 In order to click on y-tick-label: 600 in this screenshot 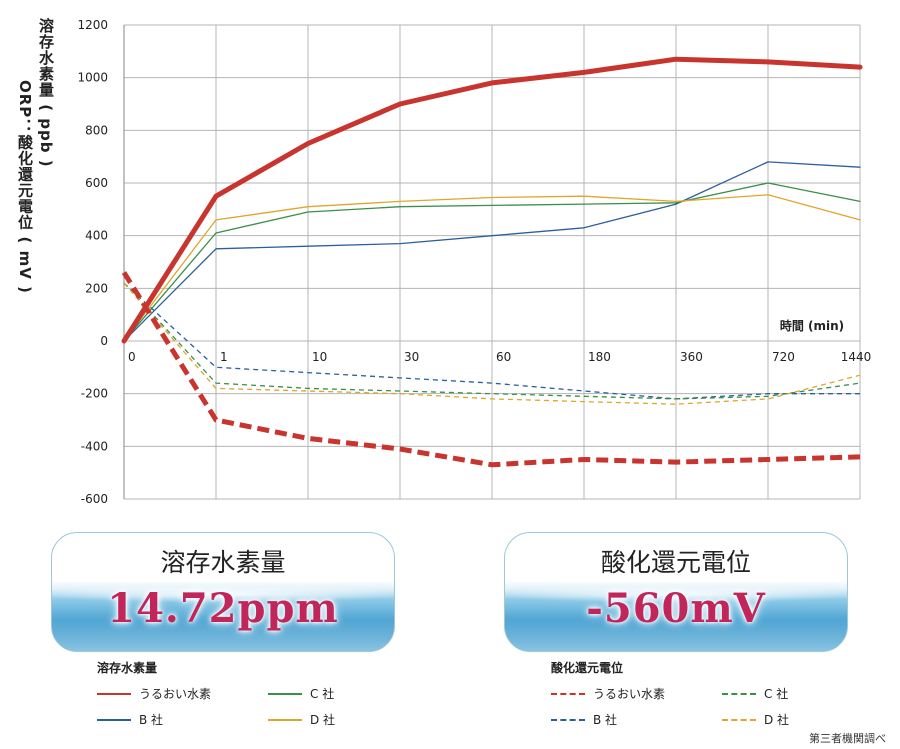, I will do `click(96, 183)`.